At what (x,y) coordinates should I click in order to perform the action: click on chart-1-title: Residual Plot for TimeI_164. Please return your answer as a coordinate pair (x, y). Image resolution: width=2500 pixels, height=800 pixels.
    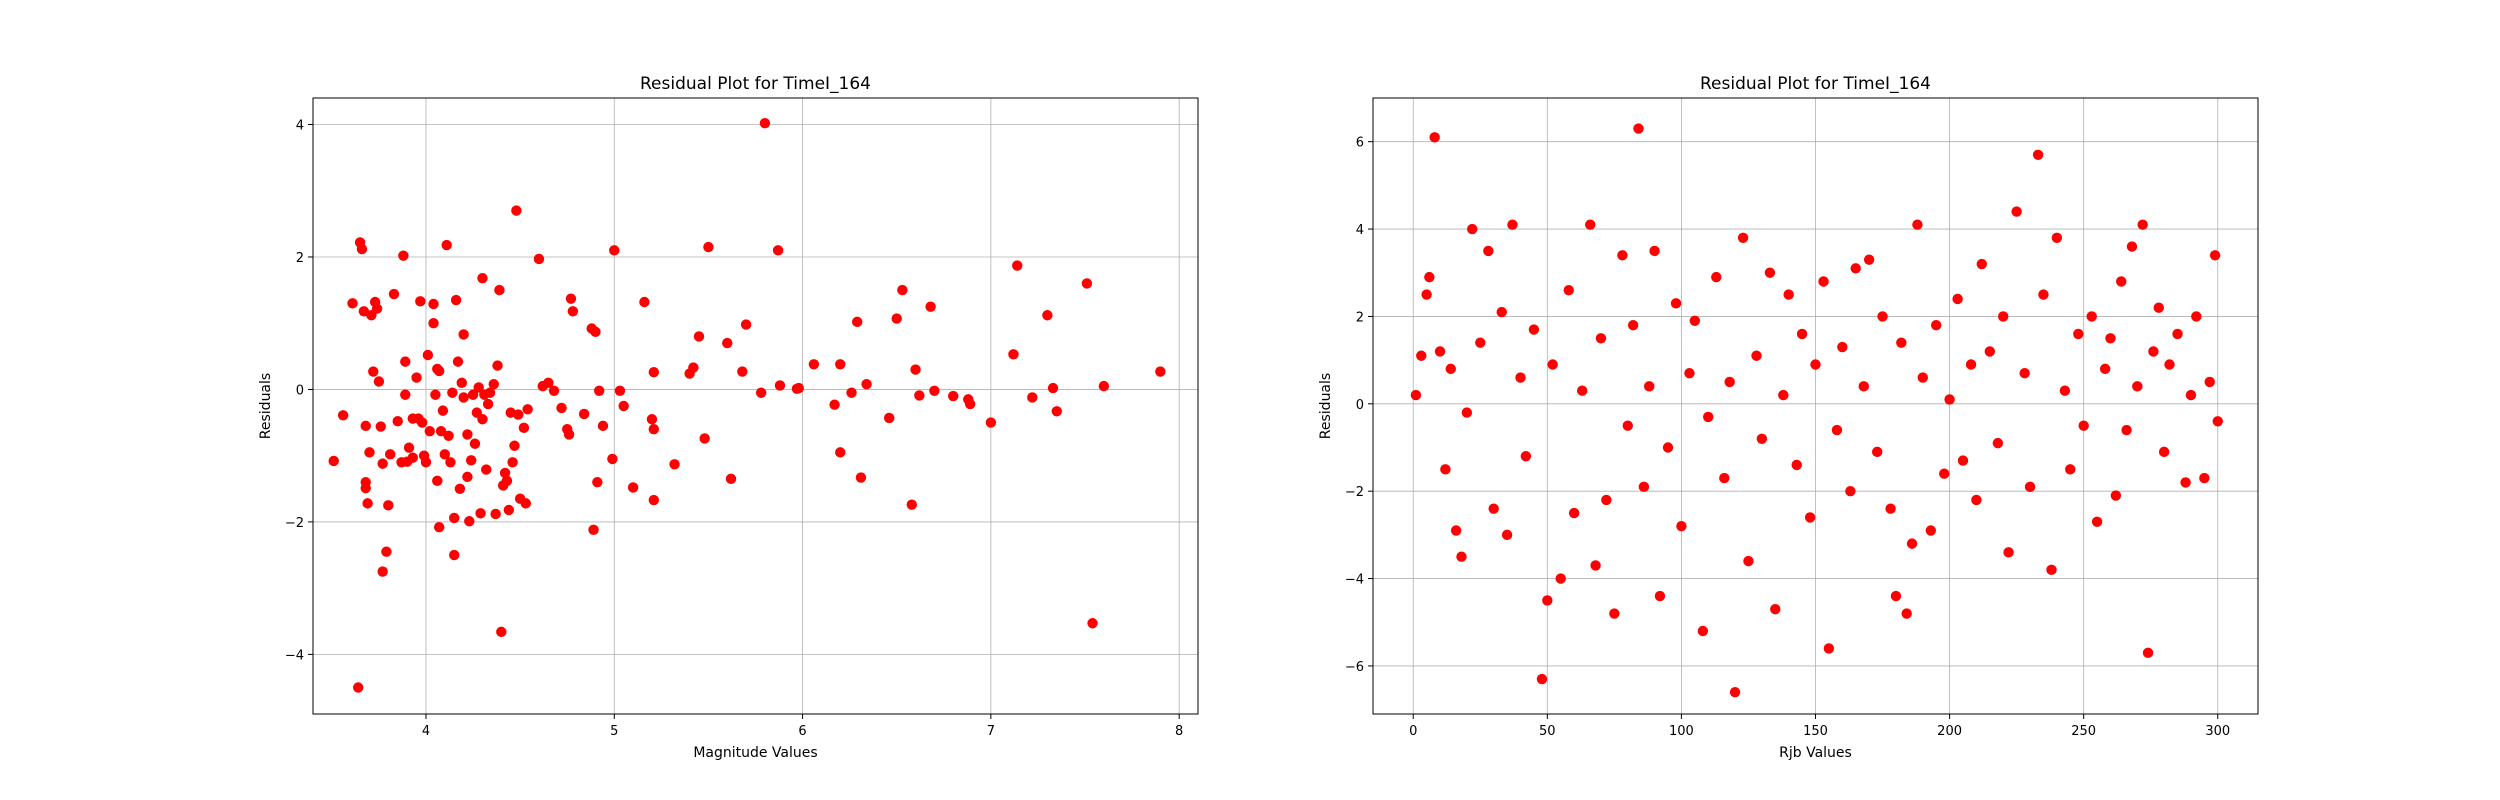
    Looking at the image, I should click on (1815, 84).